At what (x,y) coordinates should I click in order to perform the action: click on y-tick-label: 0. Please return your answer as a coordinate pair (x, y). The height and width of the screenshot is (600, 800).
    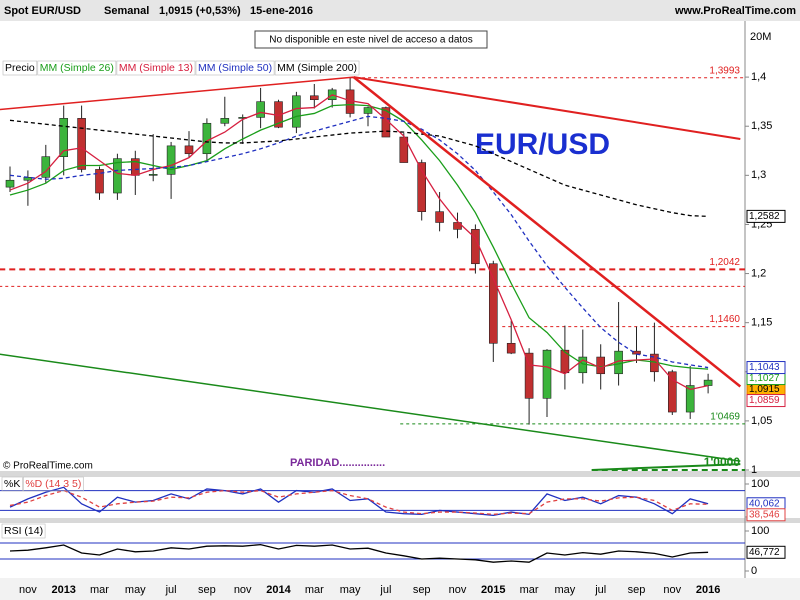
    Looking at the image, I should click on (754, 571).